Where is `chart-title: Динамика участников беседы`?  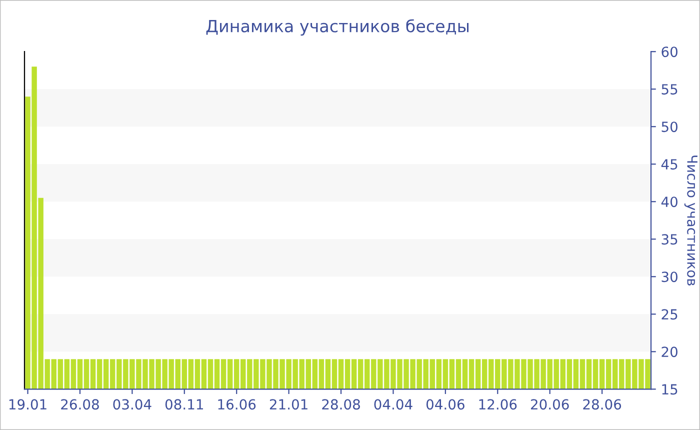 chart-title: Динамика участников беседы is located at coordinates (337, 27).